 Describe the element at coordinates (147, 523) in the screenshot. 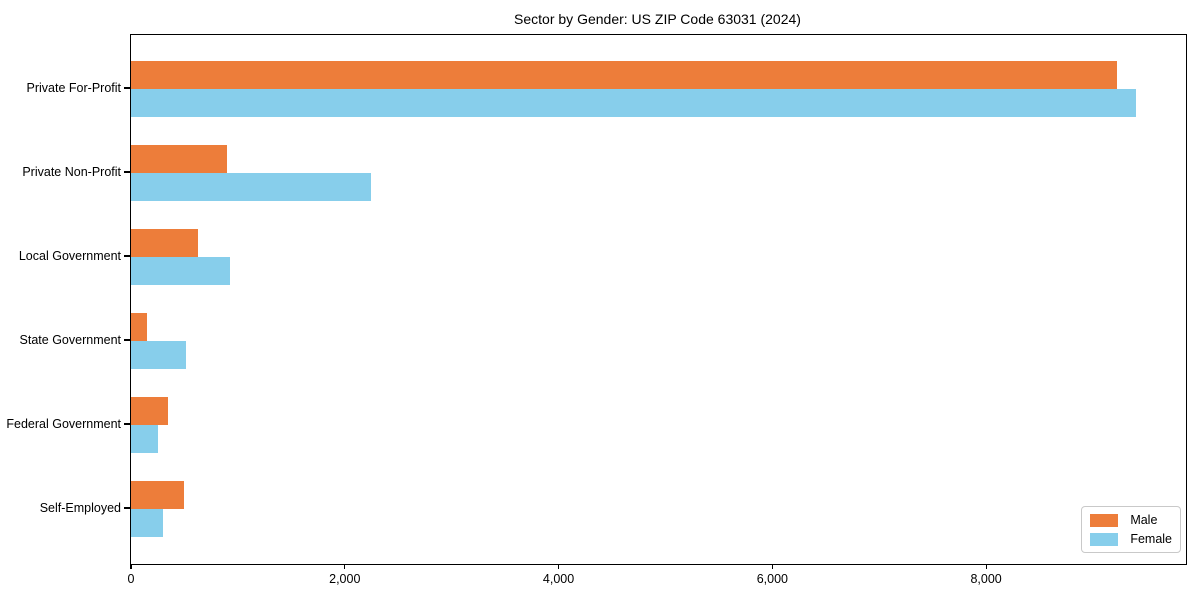

I see `bar-female-self-employed` at that location.